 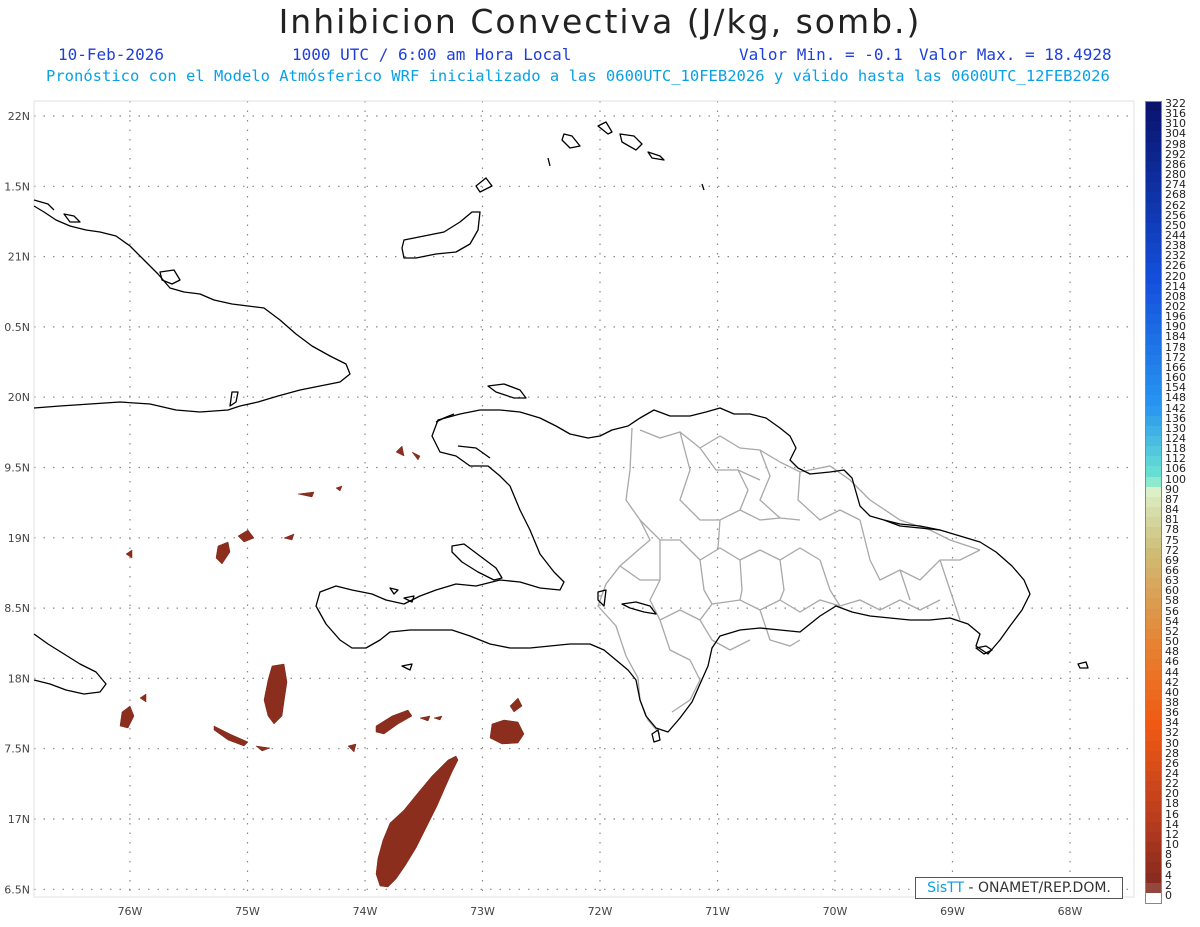 What do you see at coordinates (1172, 662) in the screenshot?
I see `legend-label: 46` at bounding box center [1172, 662].